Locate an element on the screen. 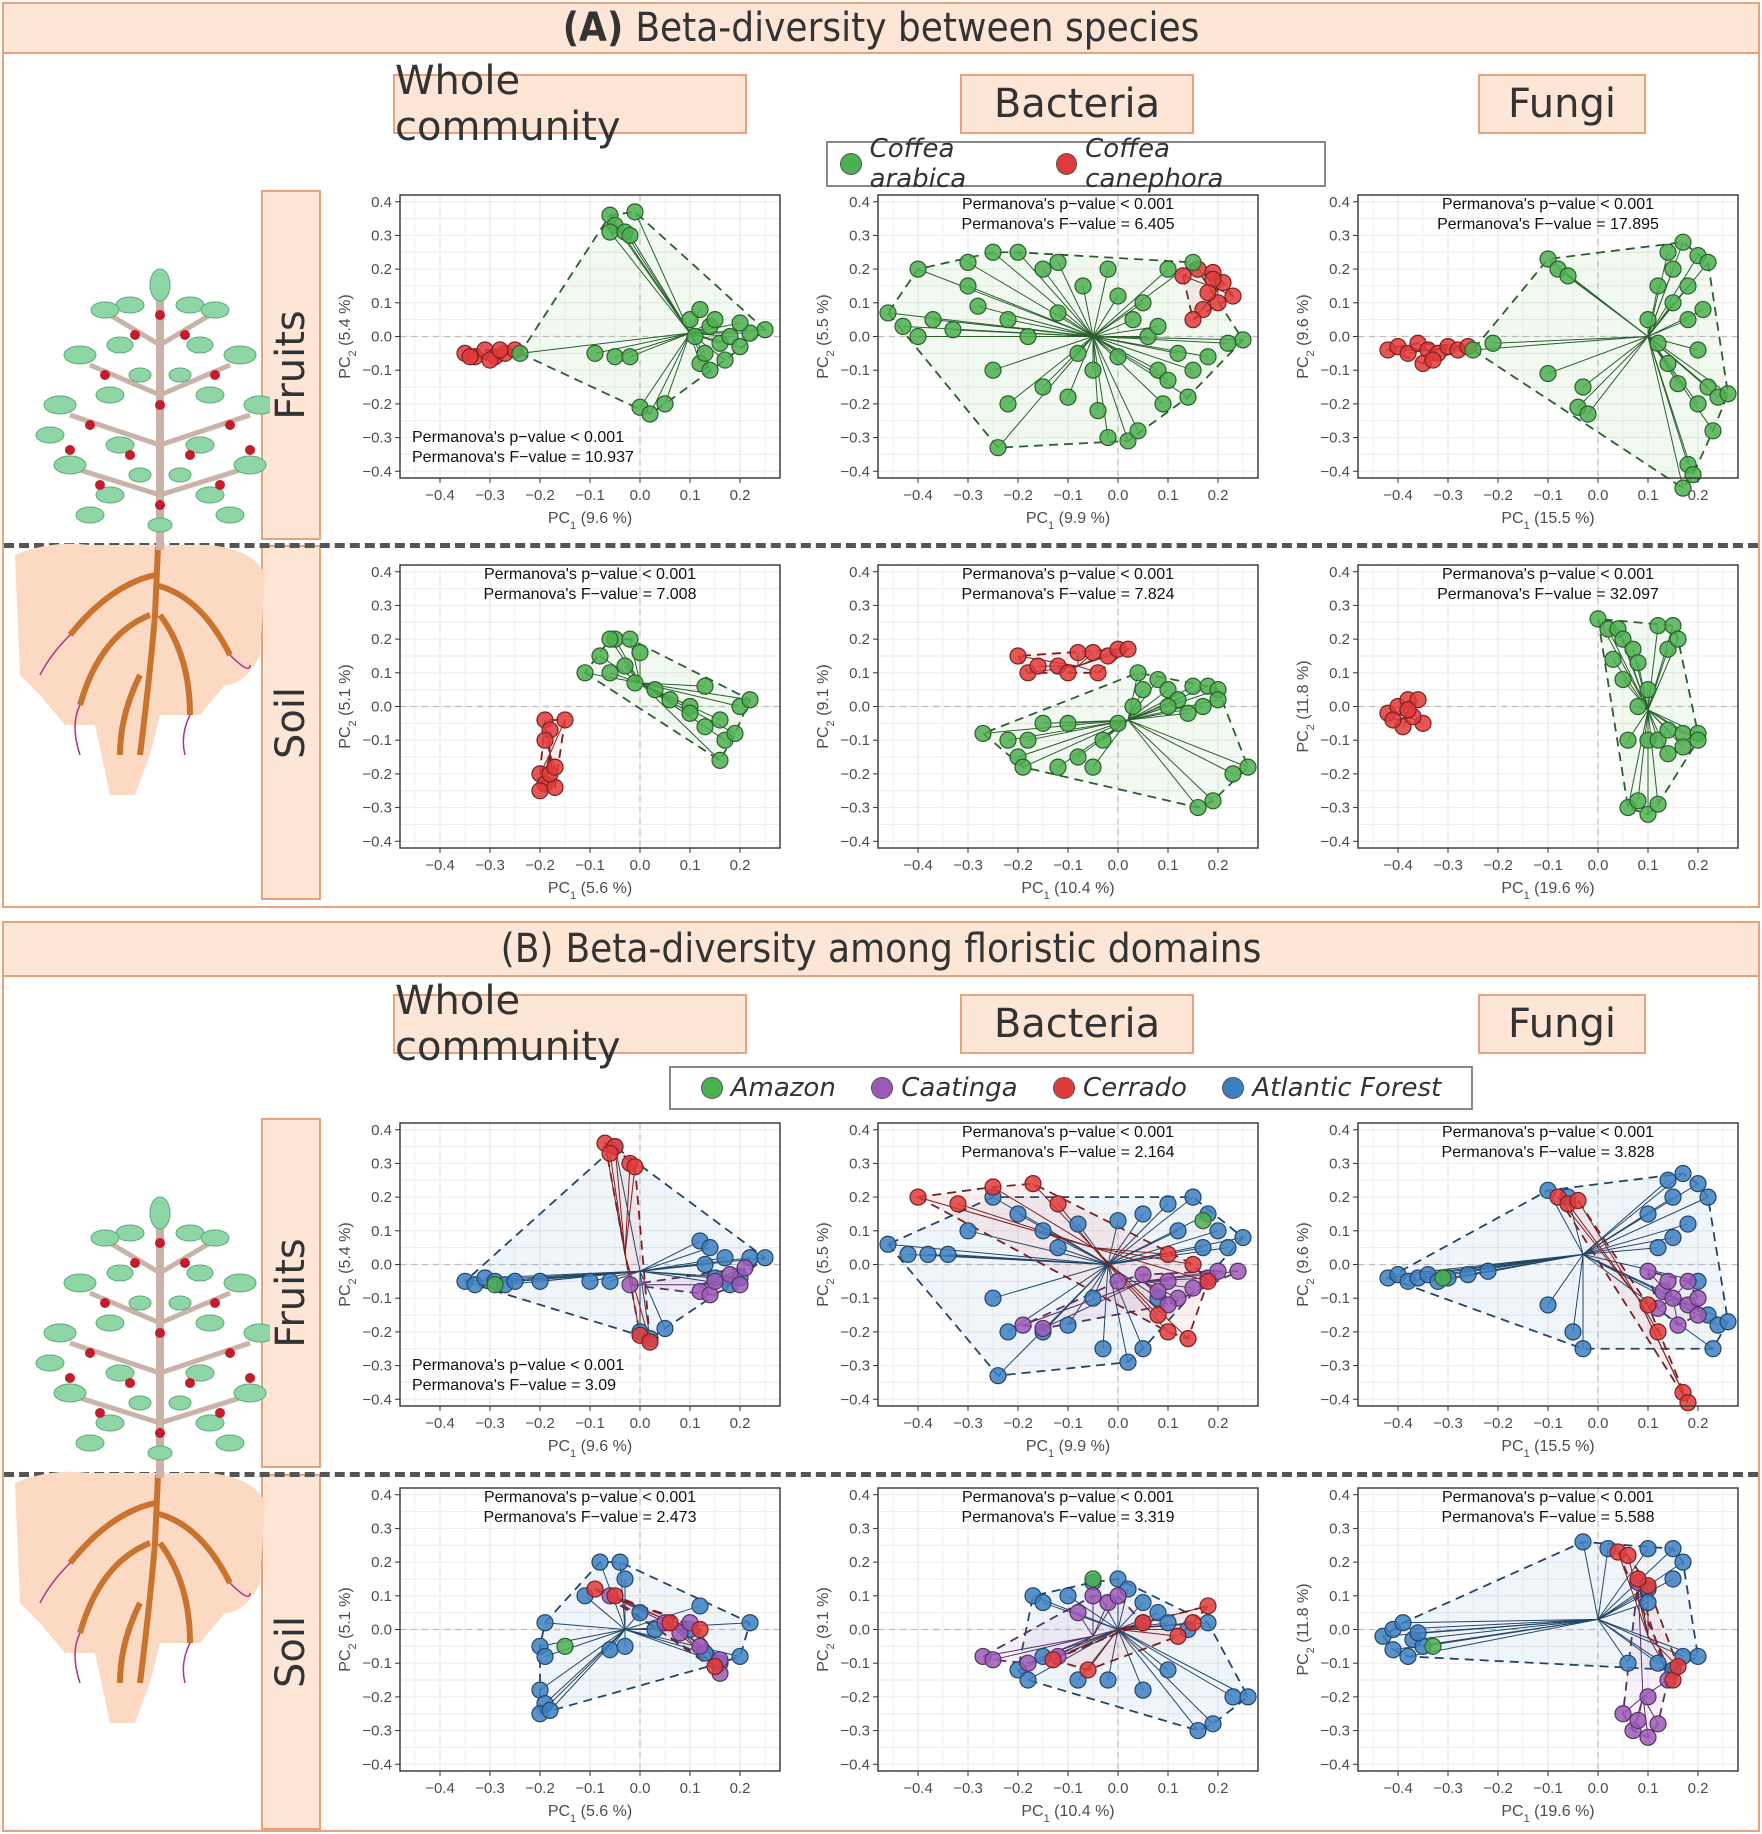 This screenshot has height=1834, width=1762. y-tick-label: 0.0 is located at coordinates (859, 707).